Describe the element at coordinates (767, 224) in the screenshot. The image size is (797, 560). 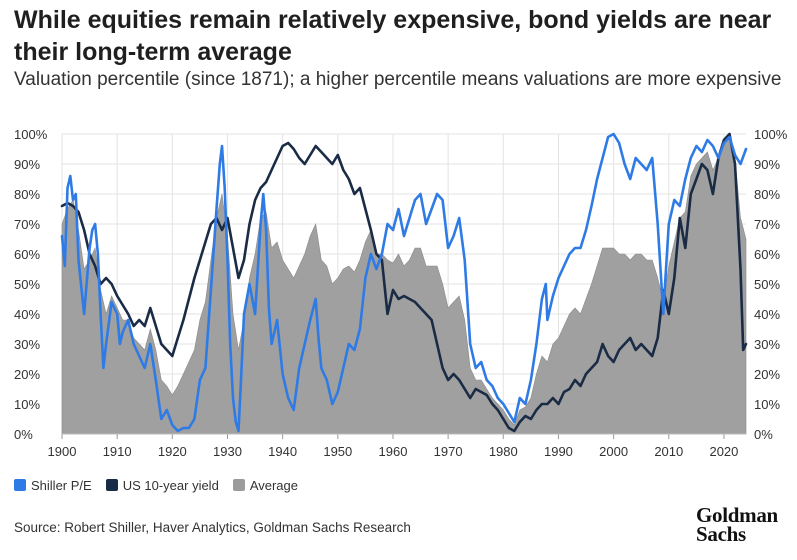
I see `y-tick-label-right: 70%` at that location.